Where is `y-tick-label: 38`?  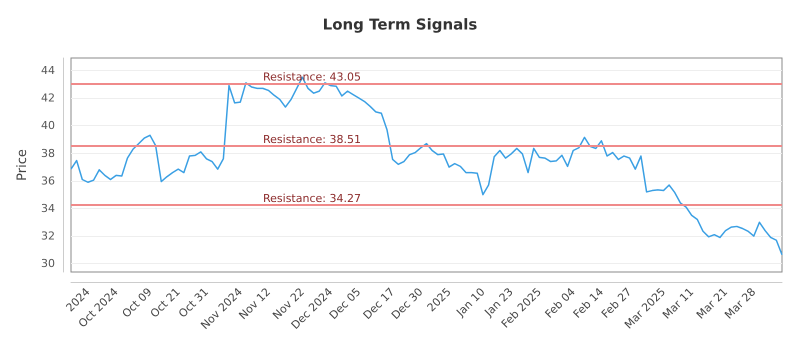
y-tick-label: 38 is located at coordinates (48, 153).